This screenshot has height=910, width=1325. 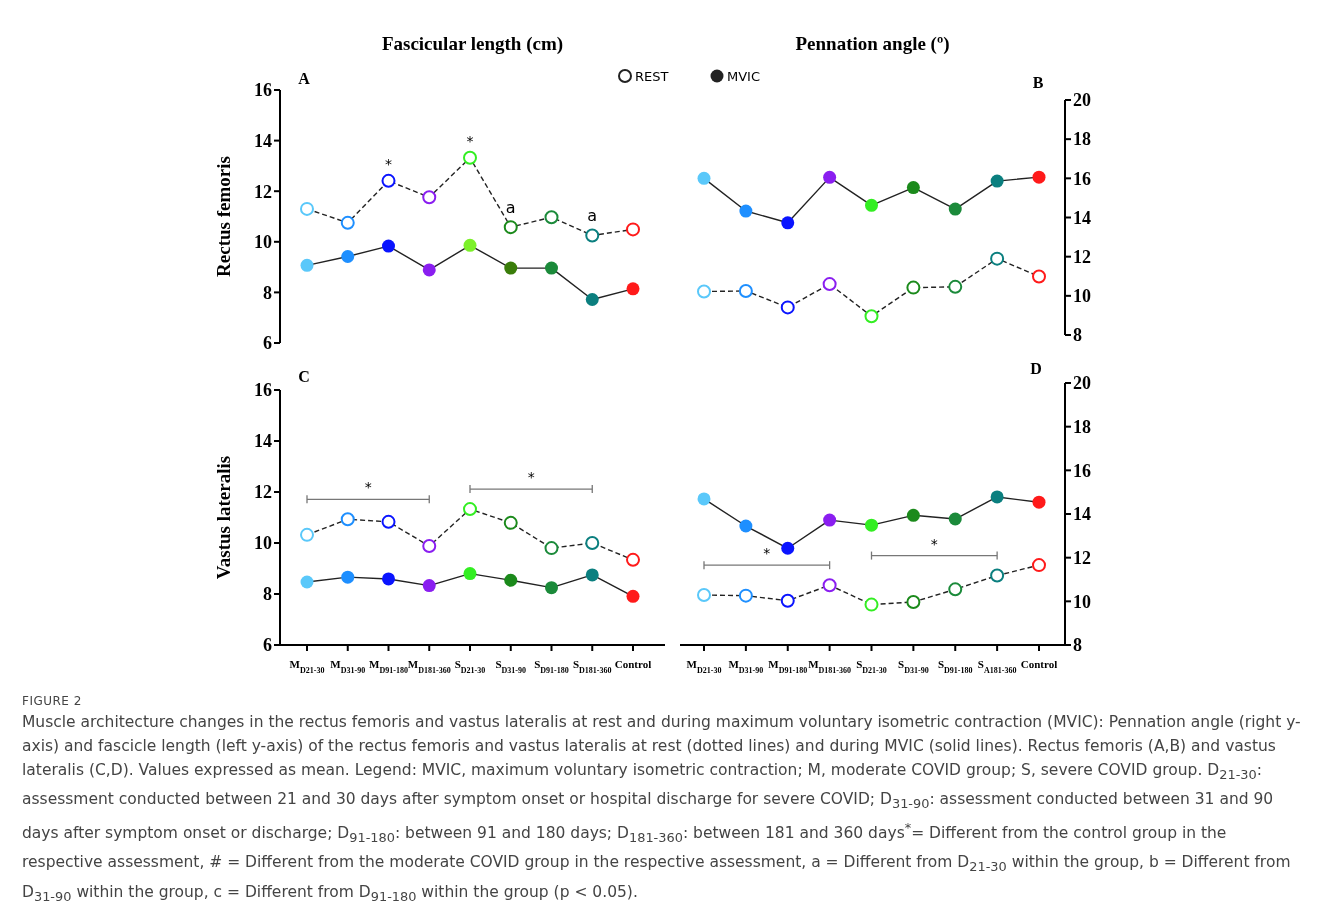 What do you see at coordinates (52, 701) in the screenshot?
I see `caption: FIGURE 2` at bounding box center [52, 701].